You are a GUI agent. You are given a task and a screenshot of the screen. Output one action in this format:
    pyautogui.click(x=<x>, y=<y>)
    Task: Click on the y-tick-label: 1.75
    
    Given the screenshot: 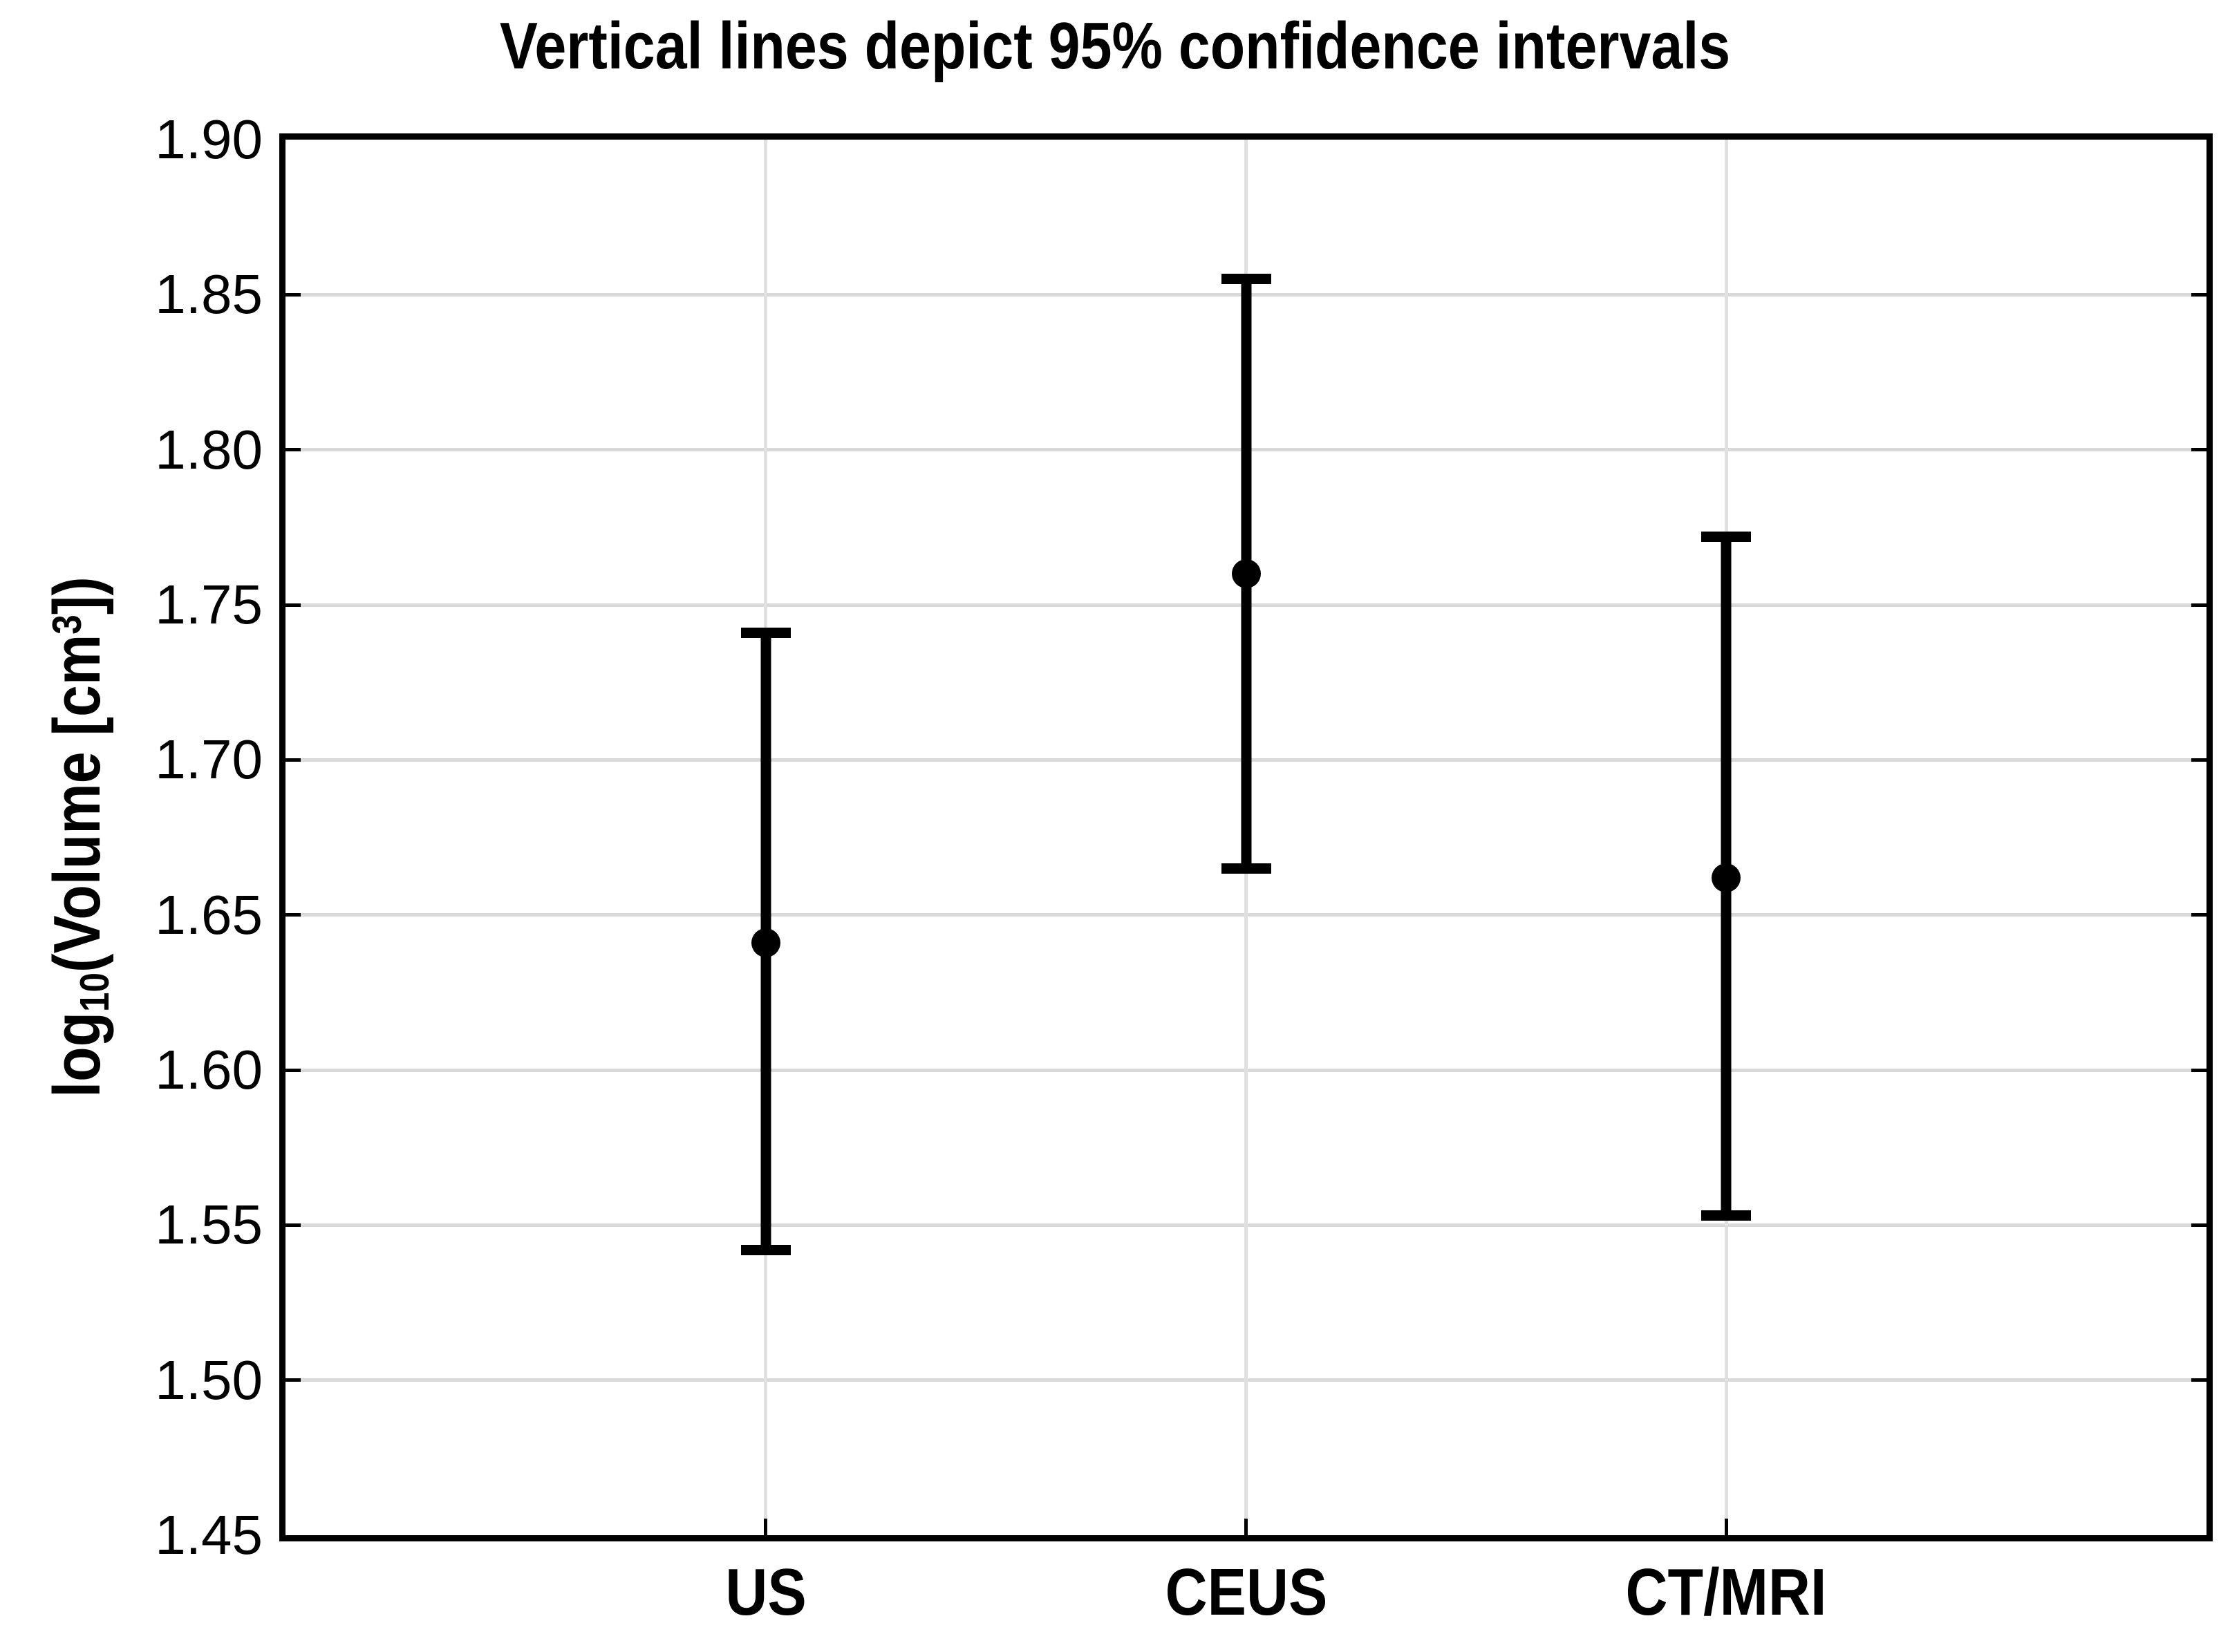 What is the action you would take?
    pyautogui.click(x=209, y=605)
    